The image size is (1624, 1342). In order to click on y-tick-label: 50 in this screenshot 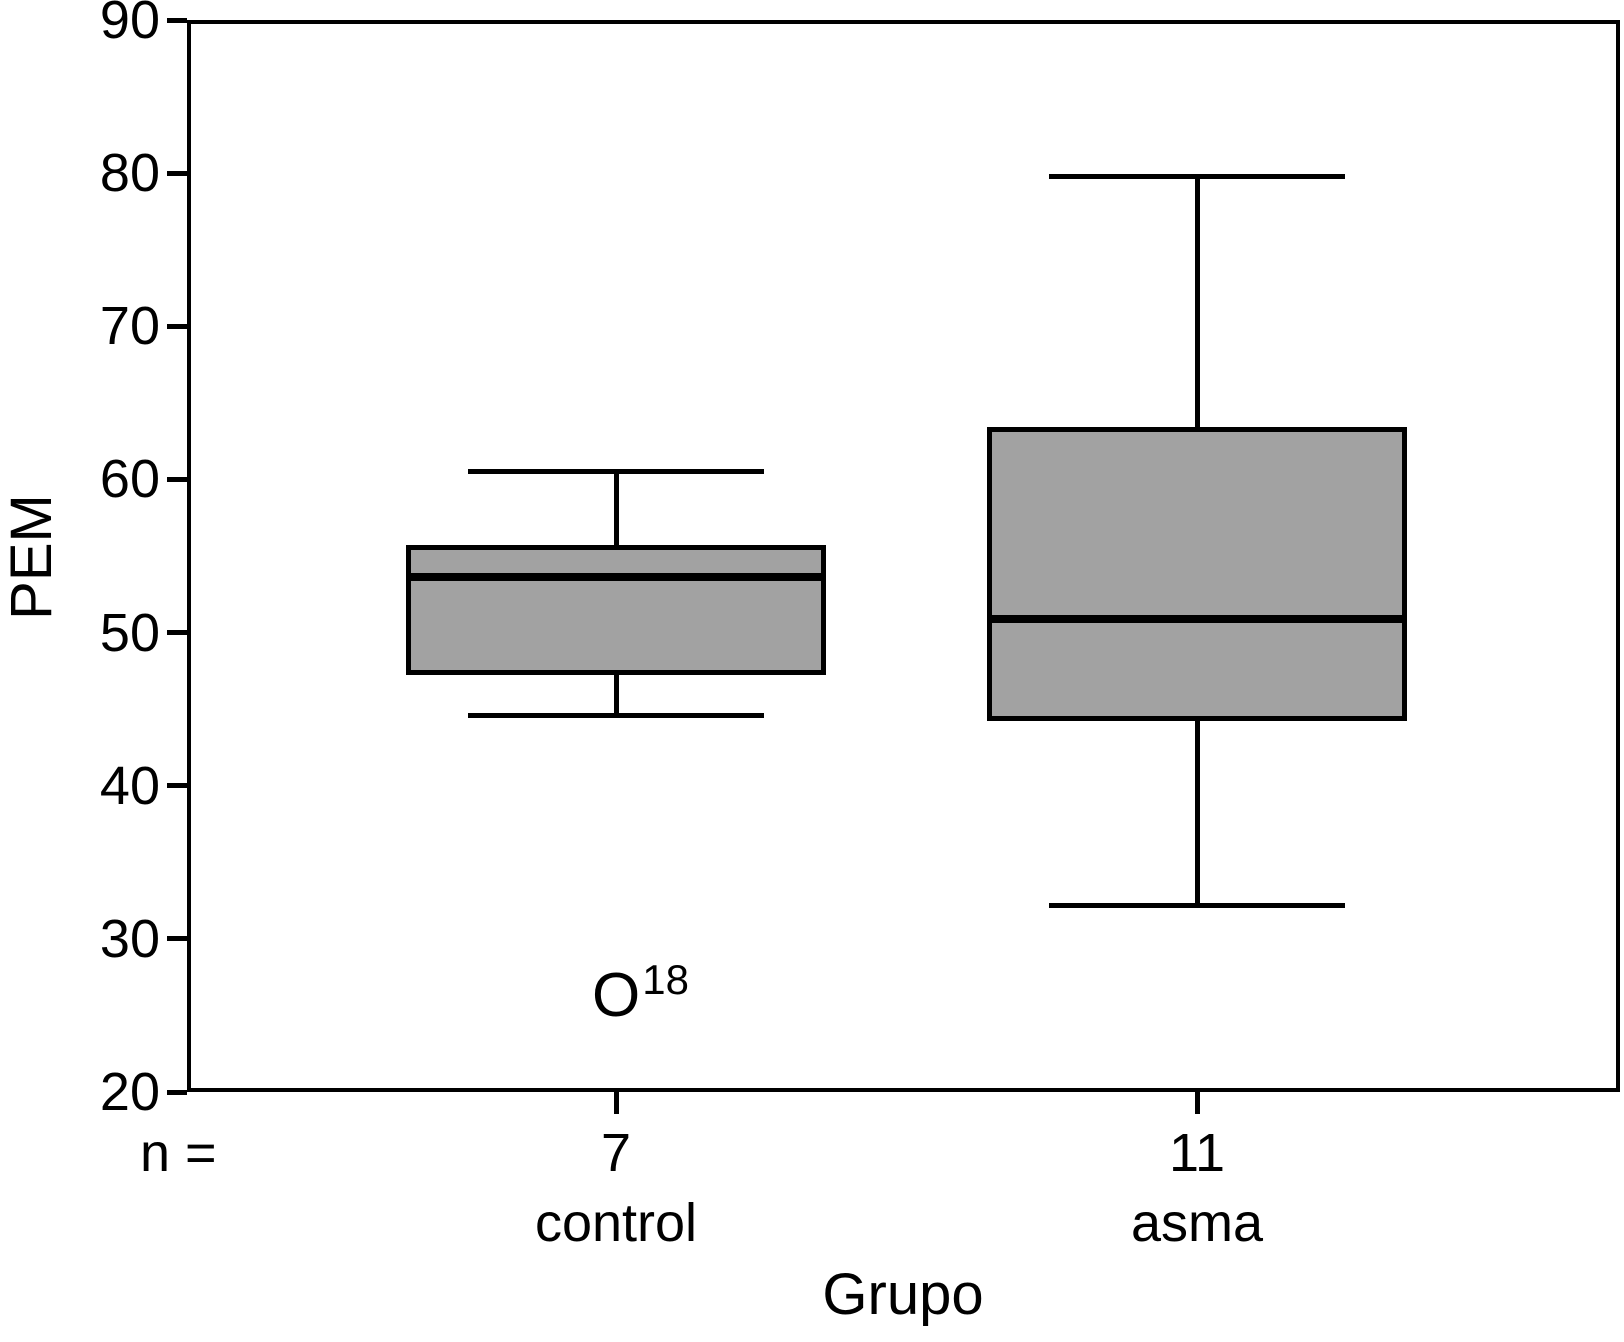, I will do `click(129, 632)`.